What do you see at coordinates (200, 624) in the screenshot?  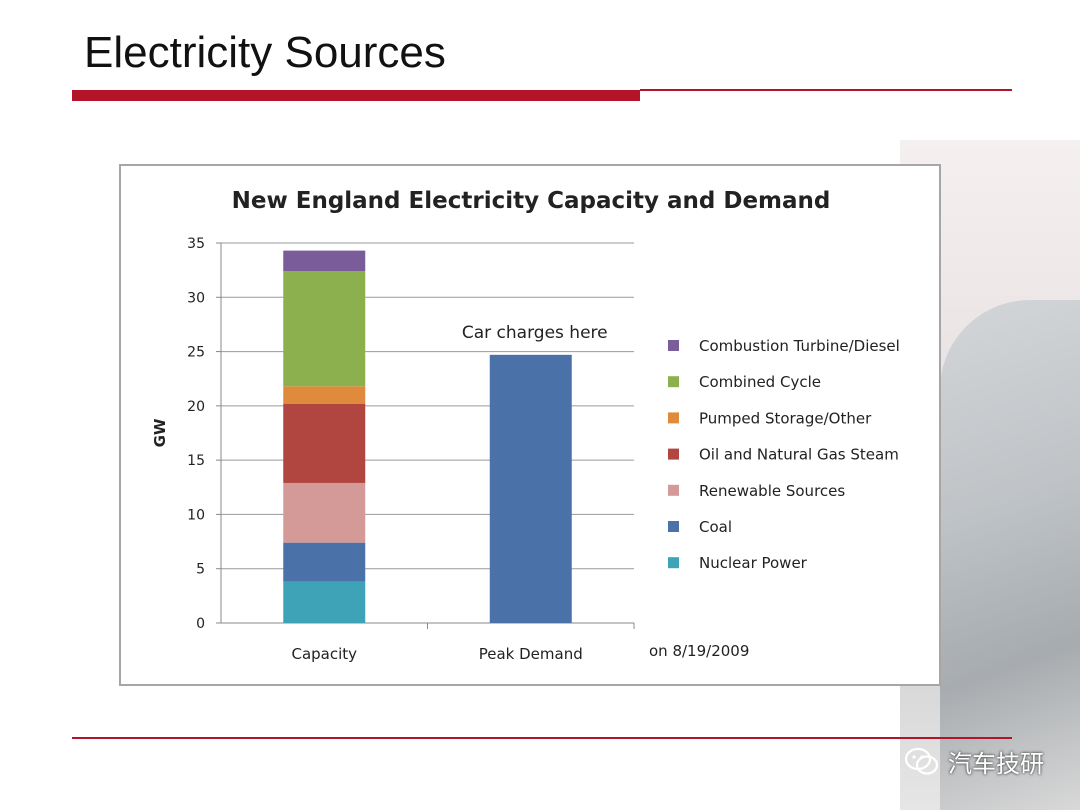 I see `y-tick-label: 0` at bounding box center [200, 624].